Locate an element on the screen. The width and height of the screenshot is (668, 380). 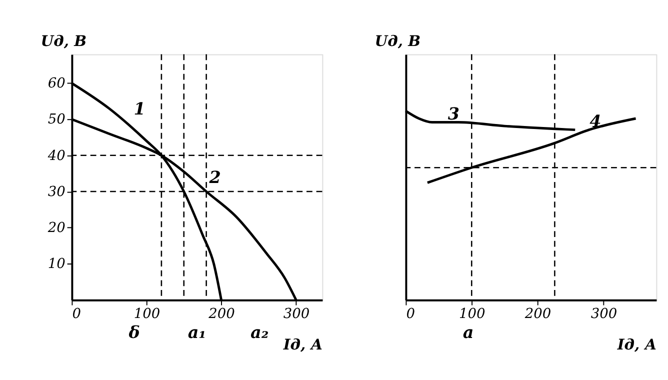
y-tick-label: 50 is located at coordinates (57, 120).